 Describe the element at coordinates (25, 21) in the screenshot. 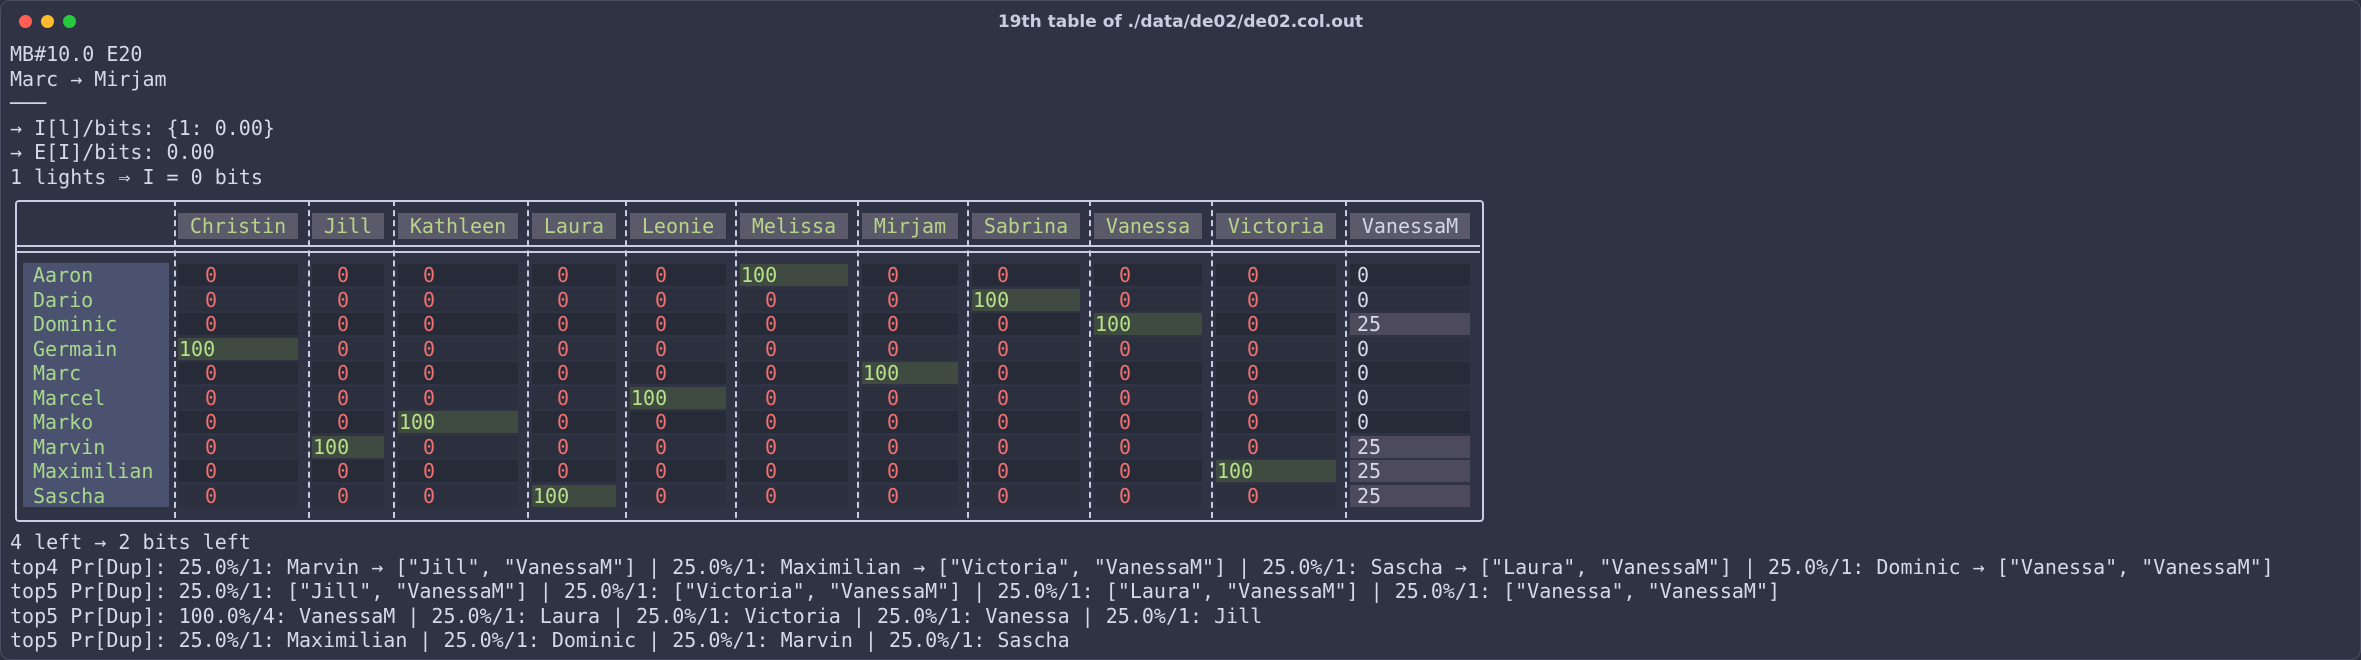

I see `close-window-button` at that location.